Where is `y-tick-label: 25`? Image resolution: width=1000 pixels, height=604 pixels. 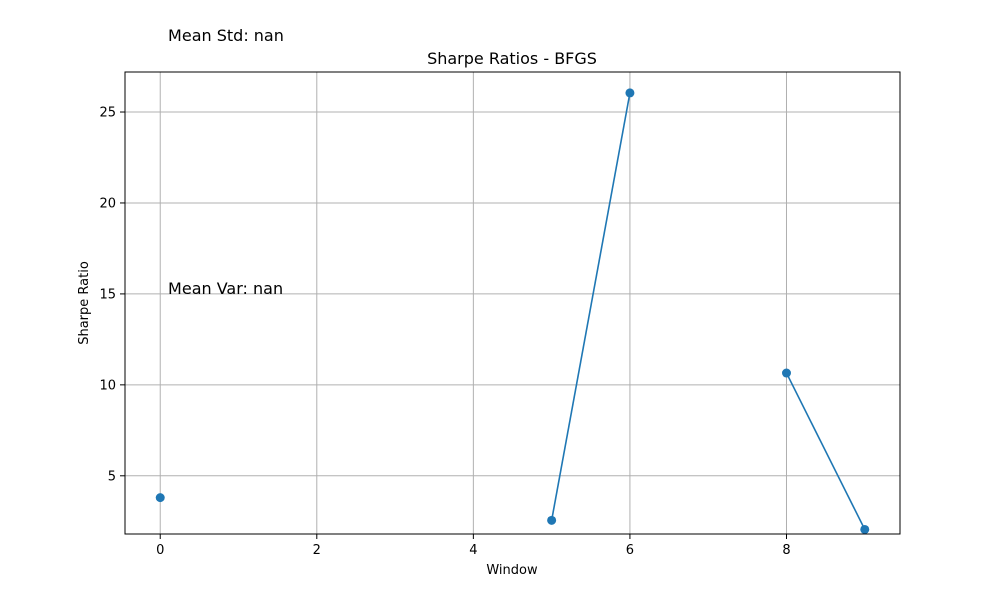
y-tick-label: 25 is located at coordinates (107, 113).